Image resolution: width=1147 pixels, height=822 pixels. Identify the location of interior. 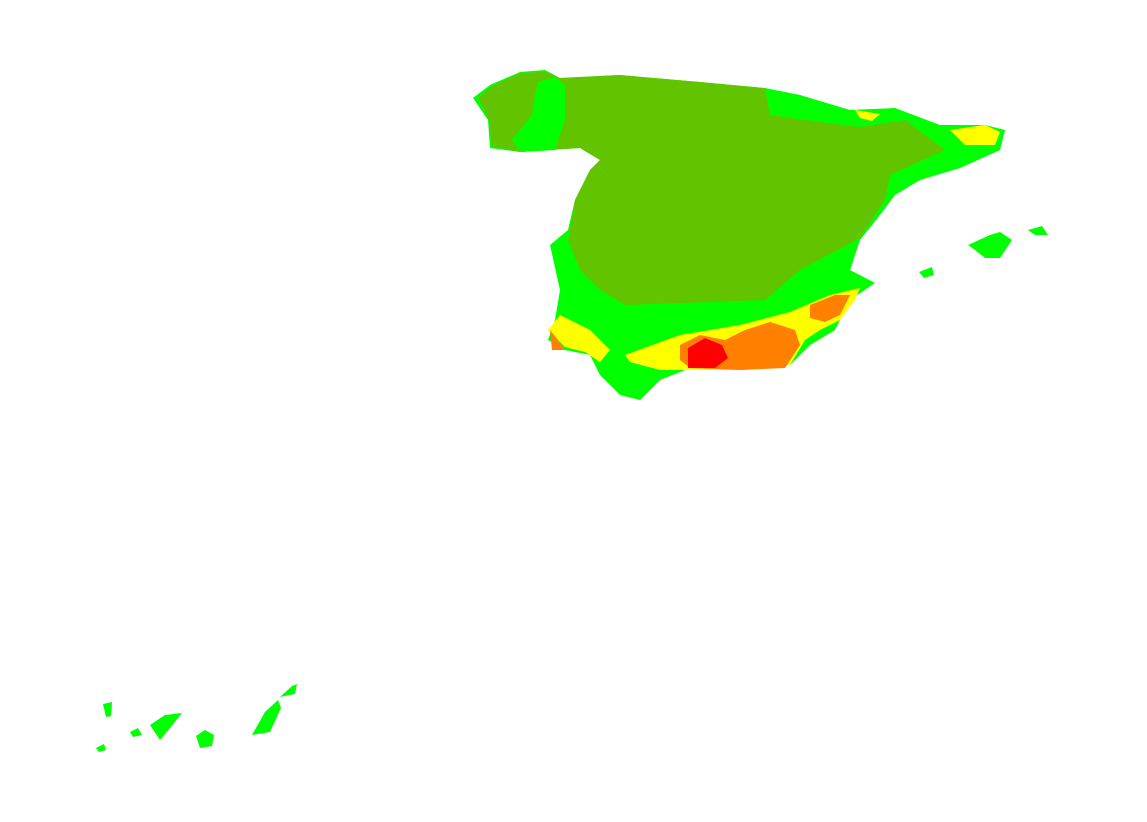
(711, 188).